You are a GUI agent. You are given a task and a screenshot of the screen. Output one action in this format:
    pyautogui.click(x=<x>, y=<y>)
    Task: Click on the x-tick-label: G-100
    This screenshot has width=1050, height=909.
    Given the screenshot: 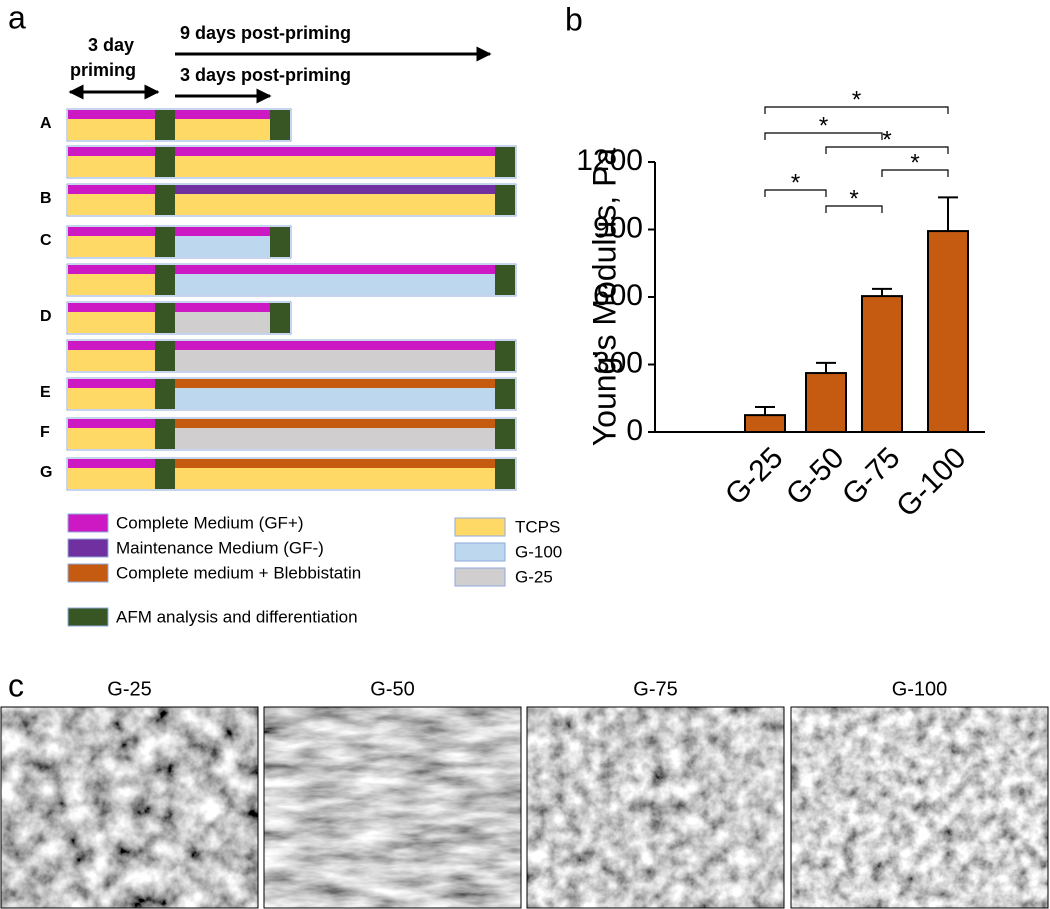 What is the action you would take?
    pyautogui.click(x=931, y=482)
    